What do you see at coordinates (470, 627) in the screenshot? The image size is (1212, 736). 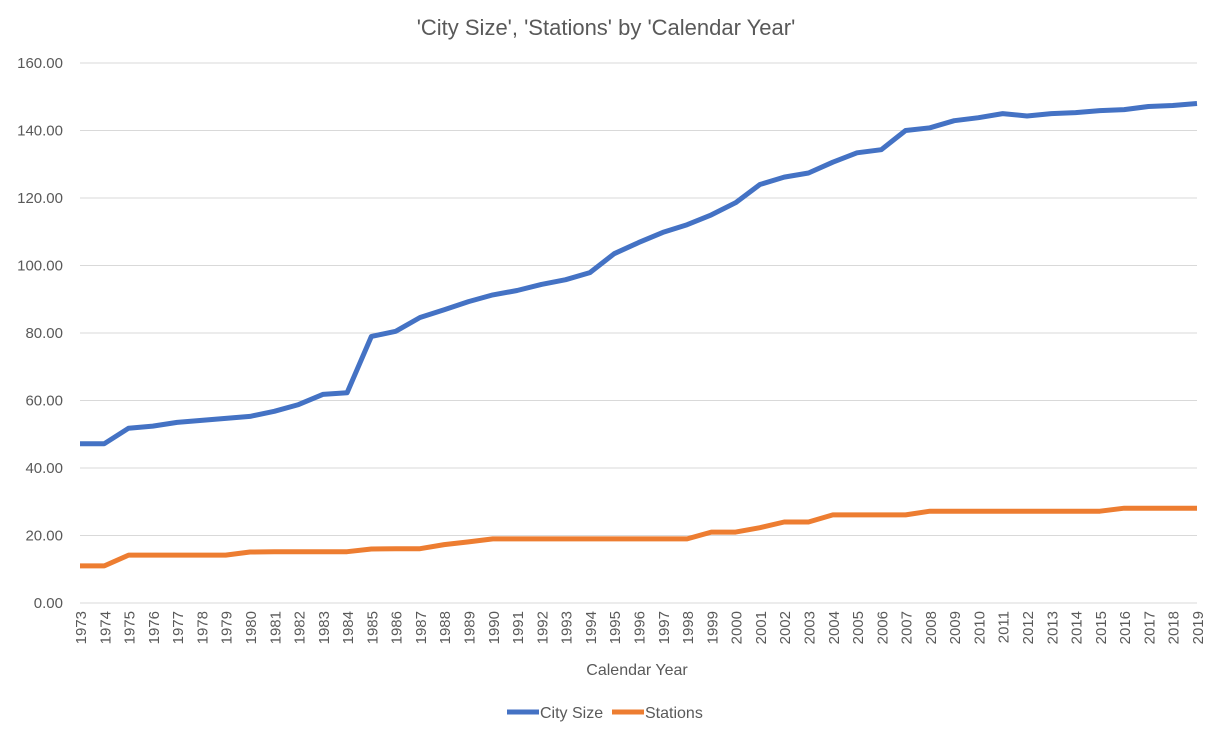 I see `x-tick-label: 1989` at bounding box center [470, 627].